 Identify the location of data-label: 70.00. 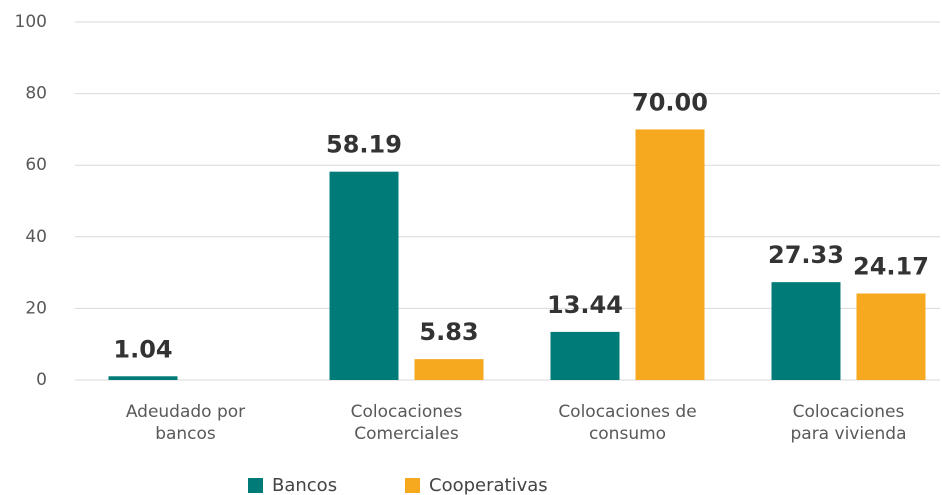
(670, 102).